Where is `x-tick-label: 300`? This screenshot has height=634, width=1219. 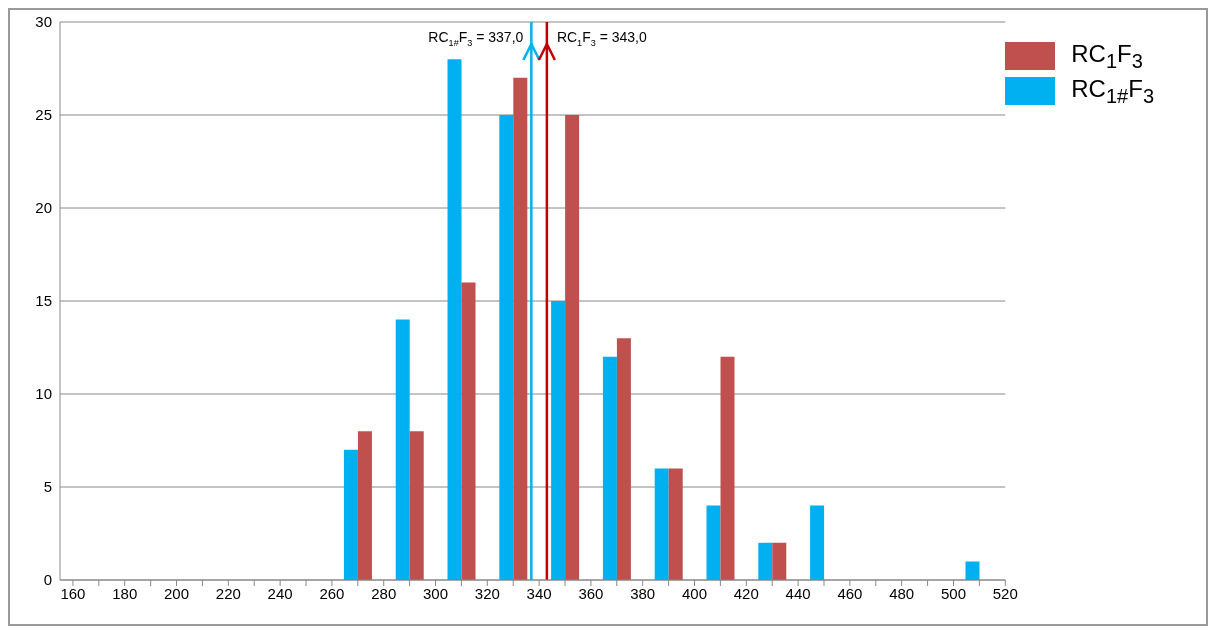 x-tick-label: 300 is located at coordinates (436, 593).